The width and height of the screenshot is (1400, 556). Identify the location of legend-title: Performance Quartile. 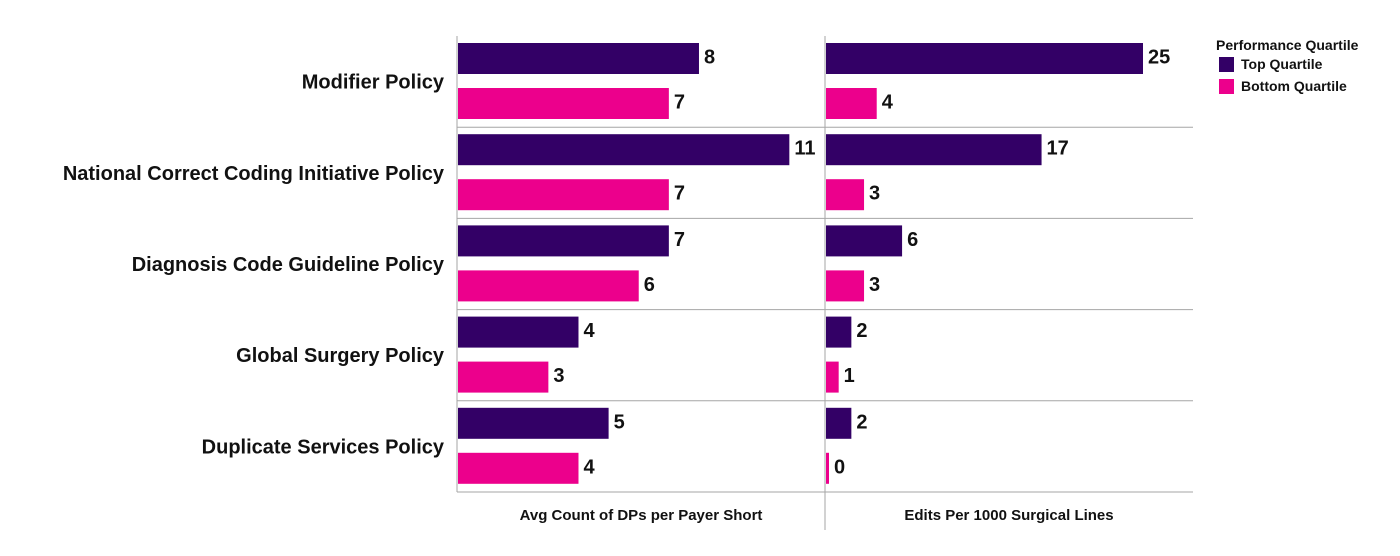
(1287, 45).